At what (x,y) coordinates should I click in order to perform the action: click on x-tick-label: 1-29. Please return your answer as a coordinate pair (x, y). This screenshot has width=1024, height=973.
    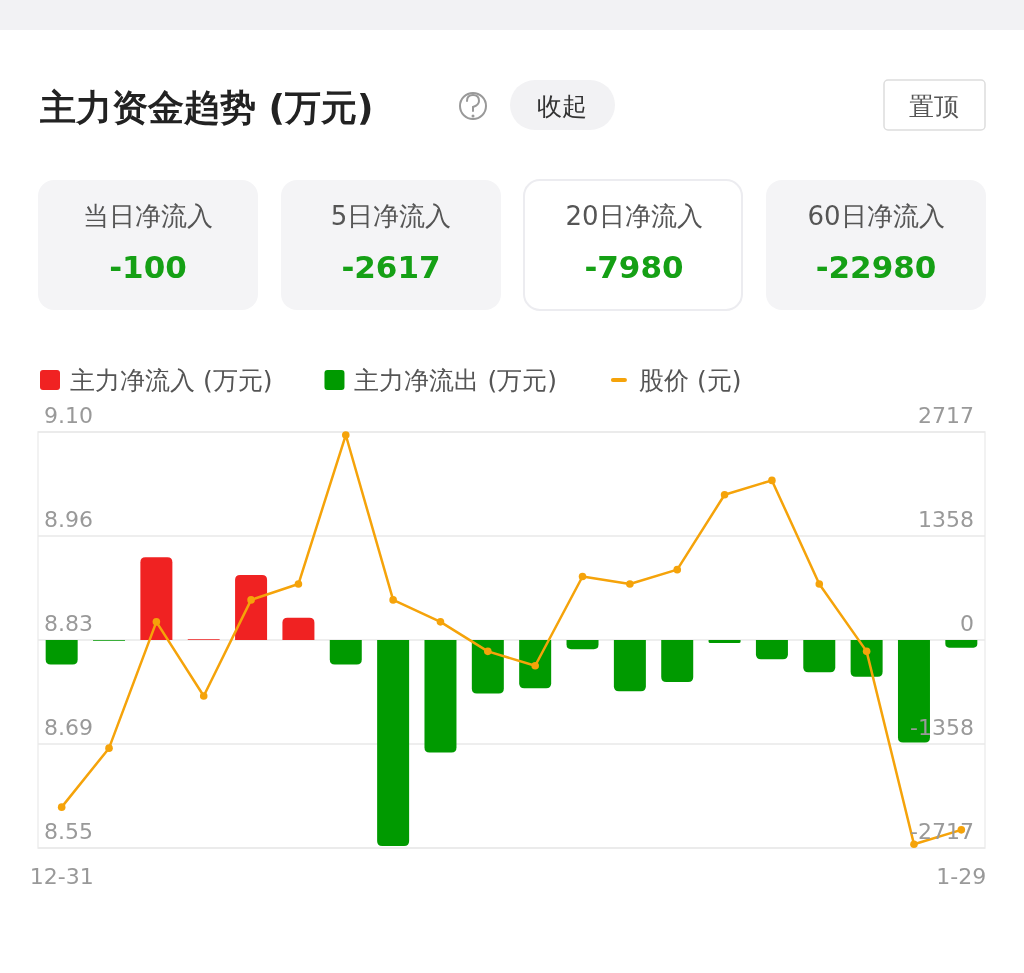
    Looking at the image, I should click on (961, 876).